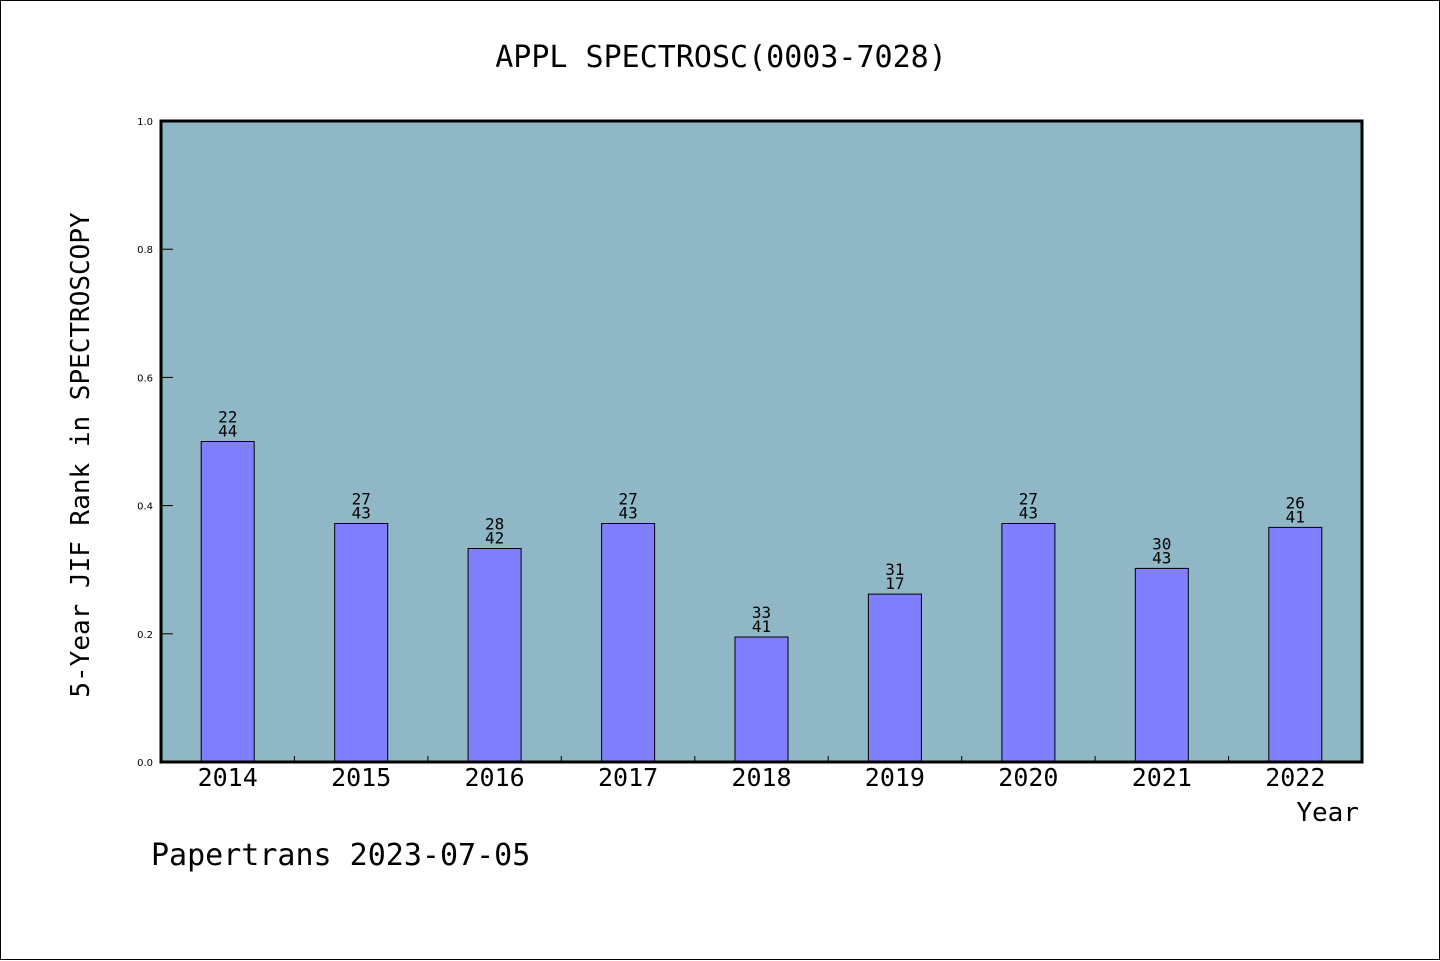 The width and height of the screenshot is (1440, 961). I want to click on footer-credit: Papertrans 2023-07-05, so click(340, 855).